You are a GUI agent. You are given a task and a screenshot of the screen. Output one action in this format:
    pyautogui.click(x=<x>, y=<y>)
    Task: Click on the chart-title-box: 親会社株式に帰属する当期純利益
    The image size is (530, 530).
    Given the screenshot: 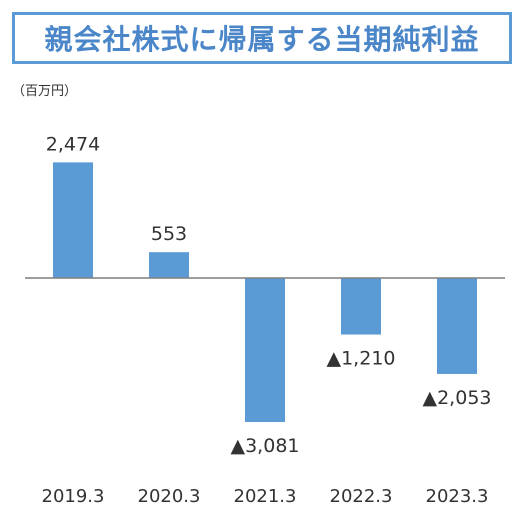 What is the action you would take?
    pyautogui.click(x=262, y=38)
    